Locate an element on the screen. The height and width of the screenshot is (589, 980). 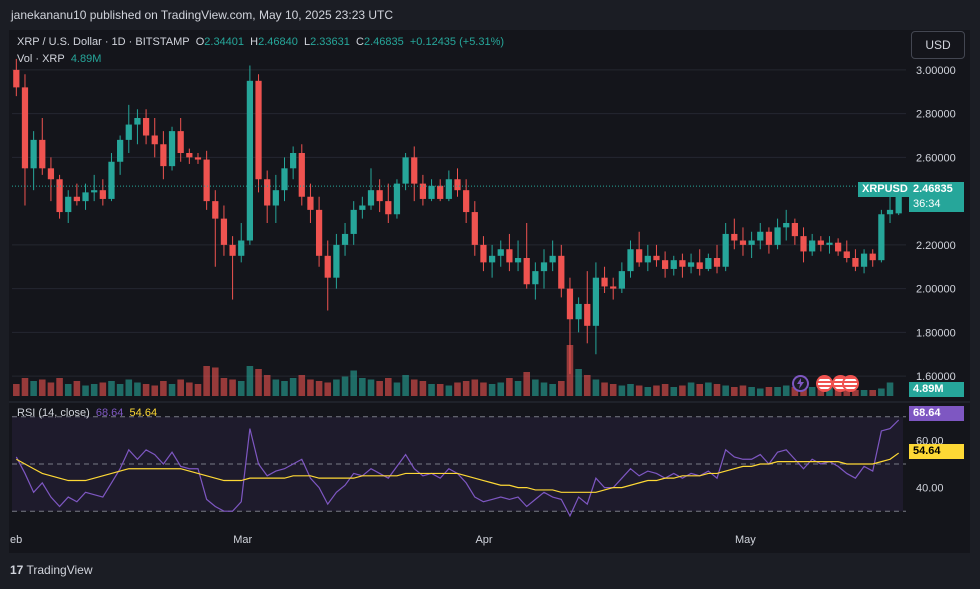
high-label: H is located at coordinates (254, 42).